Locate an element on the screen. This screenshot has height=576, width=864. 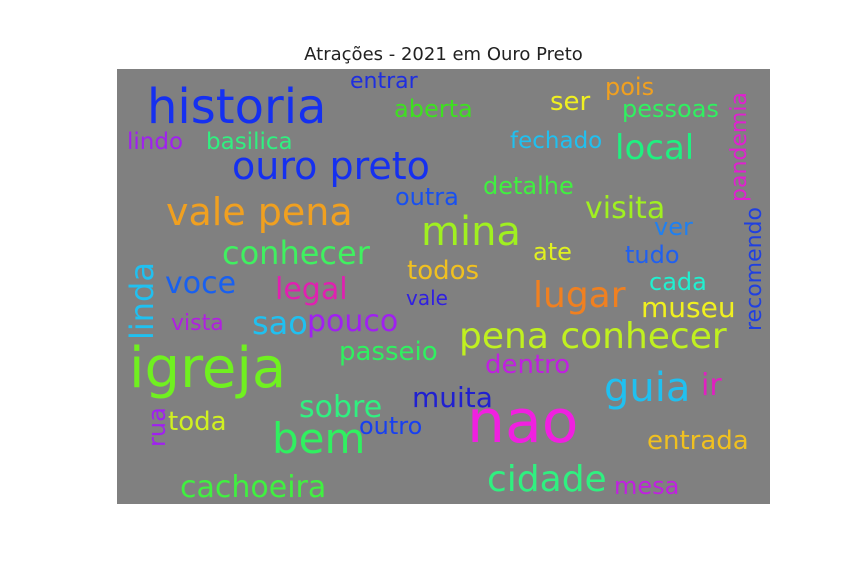
word-local: local is located at coordinates (655, 148).